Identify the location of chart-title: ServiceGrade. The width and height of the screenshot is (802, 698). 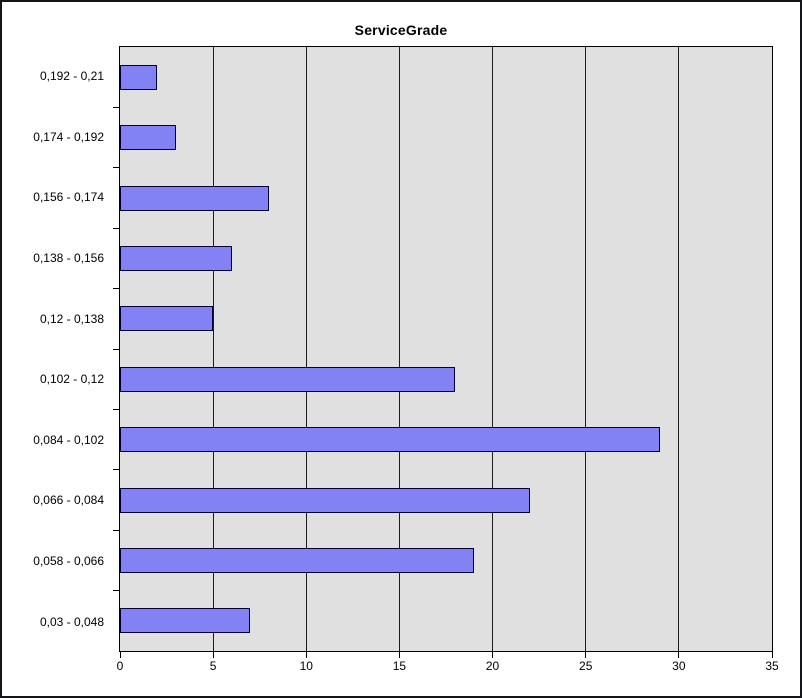
(401, 30).